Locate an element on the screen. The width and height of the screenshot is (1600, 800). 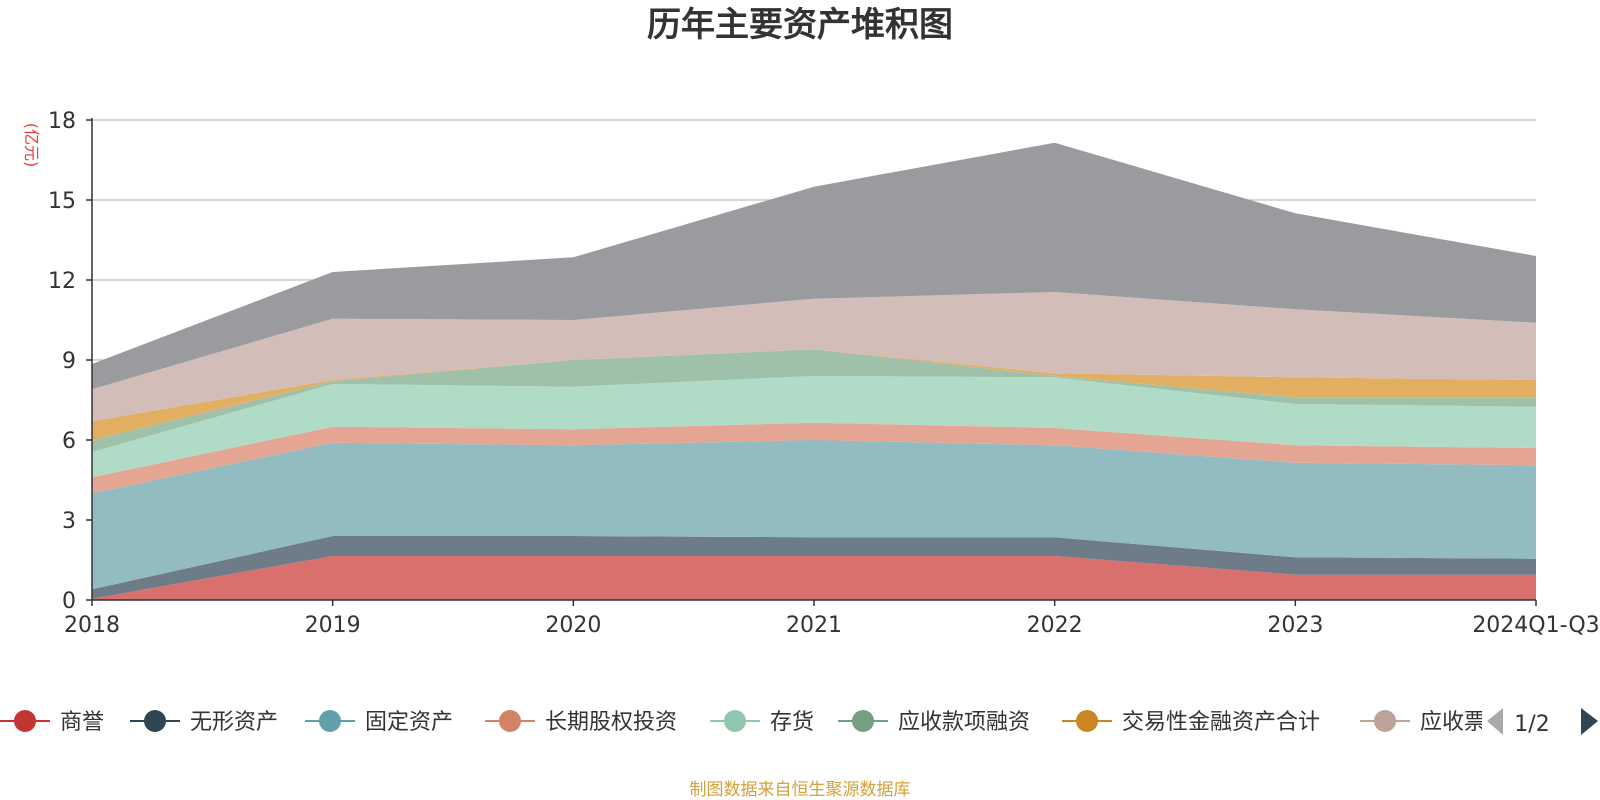
legend-item: 长期股权投资 is located at coordinates (581, 722).